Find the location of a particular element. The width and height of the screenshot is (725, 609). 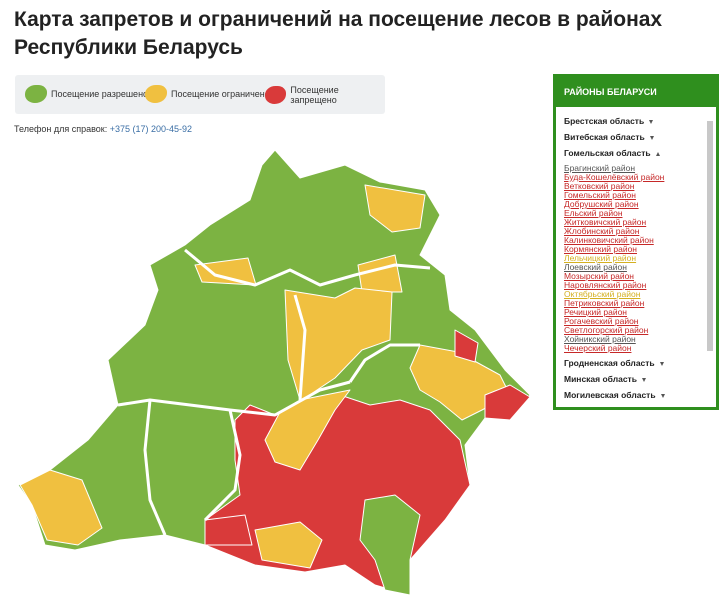

legend-label: Посещение разрешено is located at coordinates (100, 94).